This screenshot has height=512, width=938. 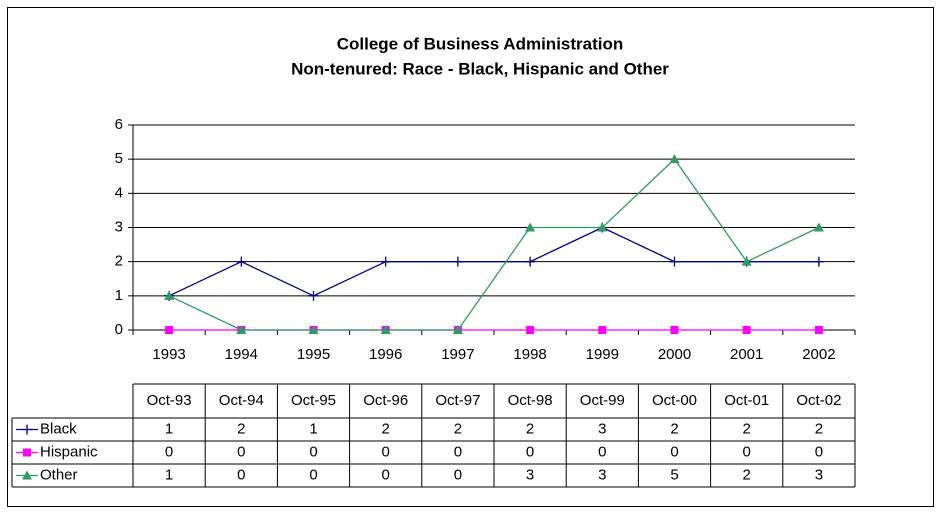 What do you see at coordinates (674, 354) in the screenshot?
I see `x-tick-label: 2000` at bounding box center [674, 354].